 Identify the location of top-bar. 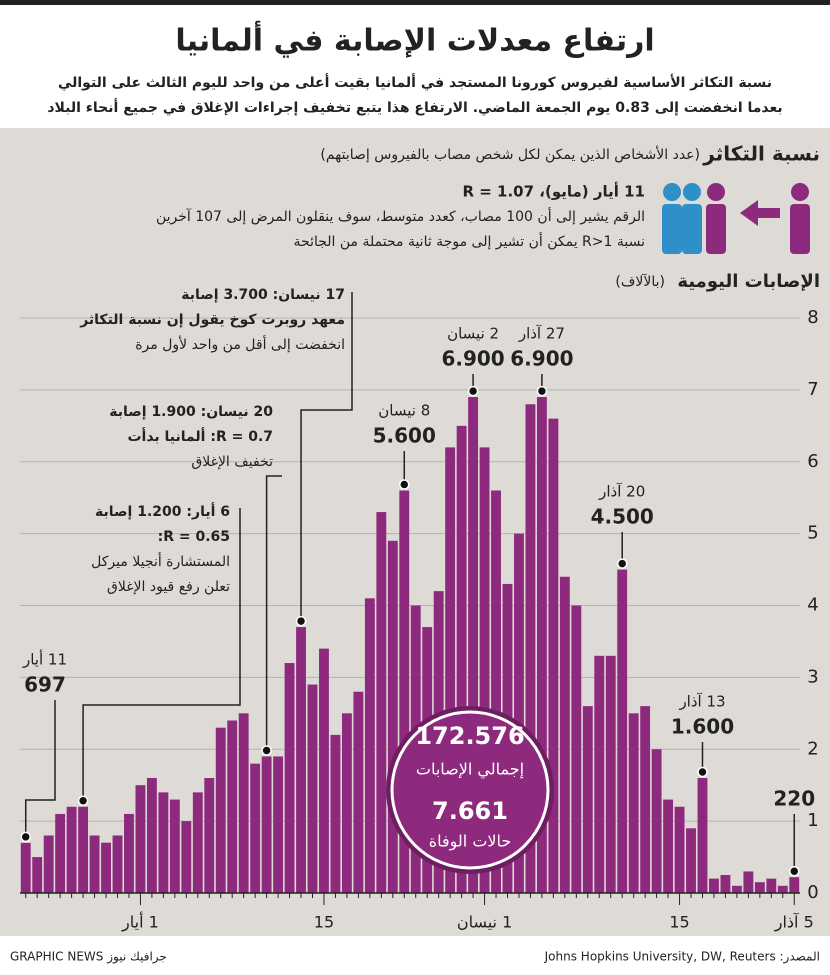
(415, 2).